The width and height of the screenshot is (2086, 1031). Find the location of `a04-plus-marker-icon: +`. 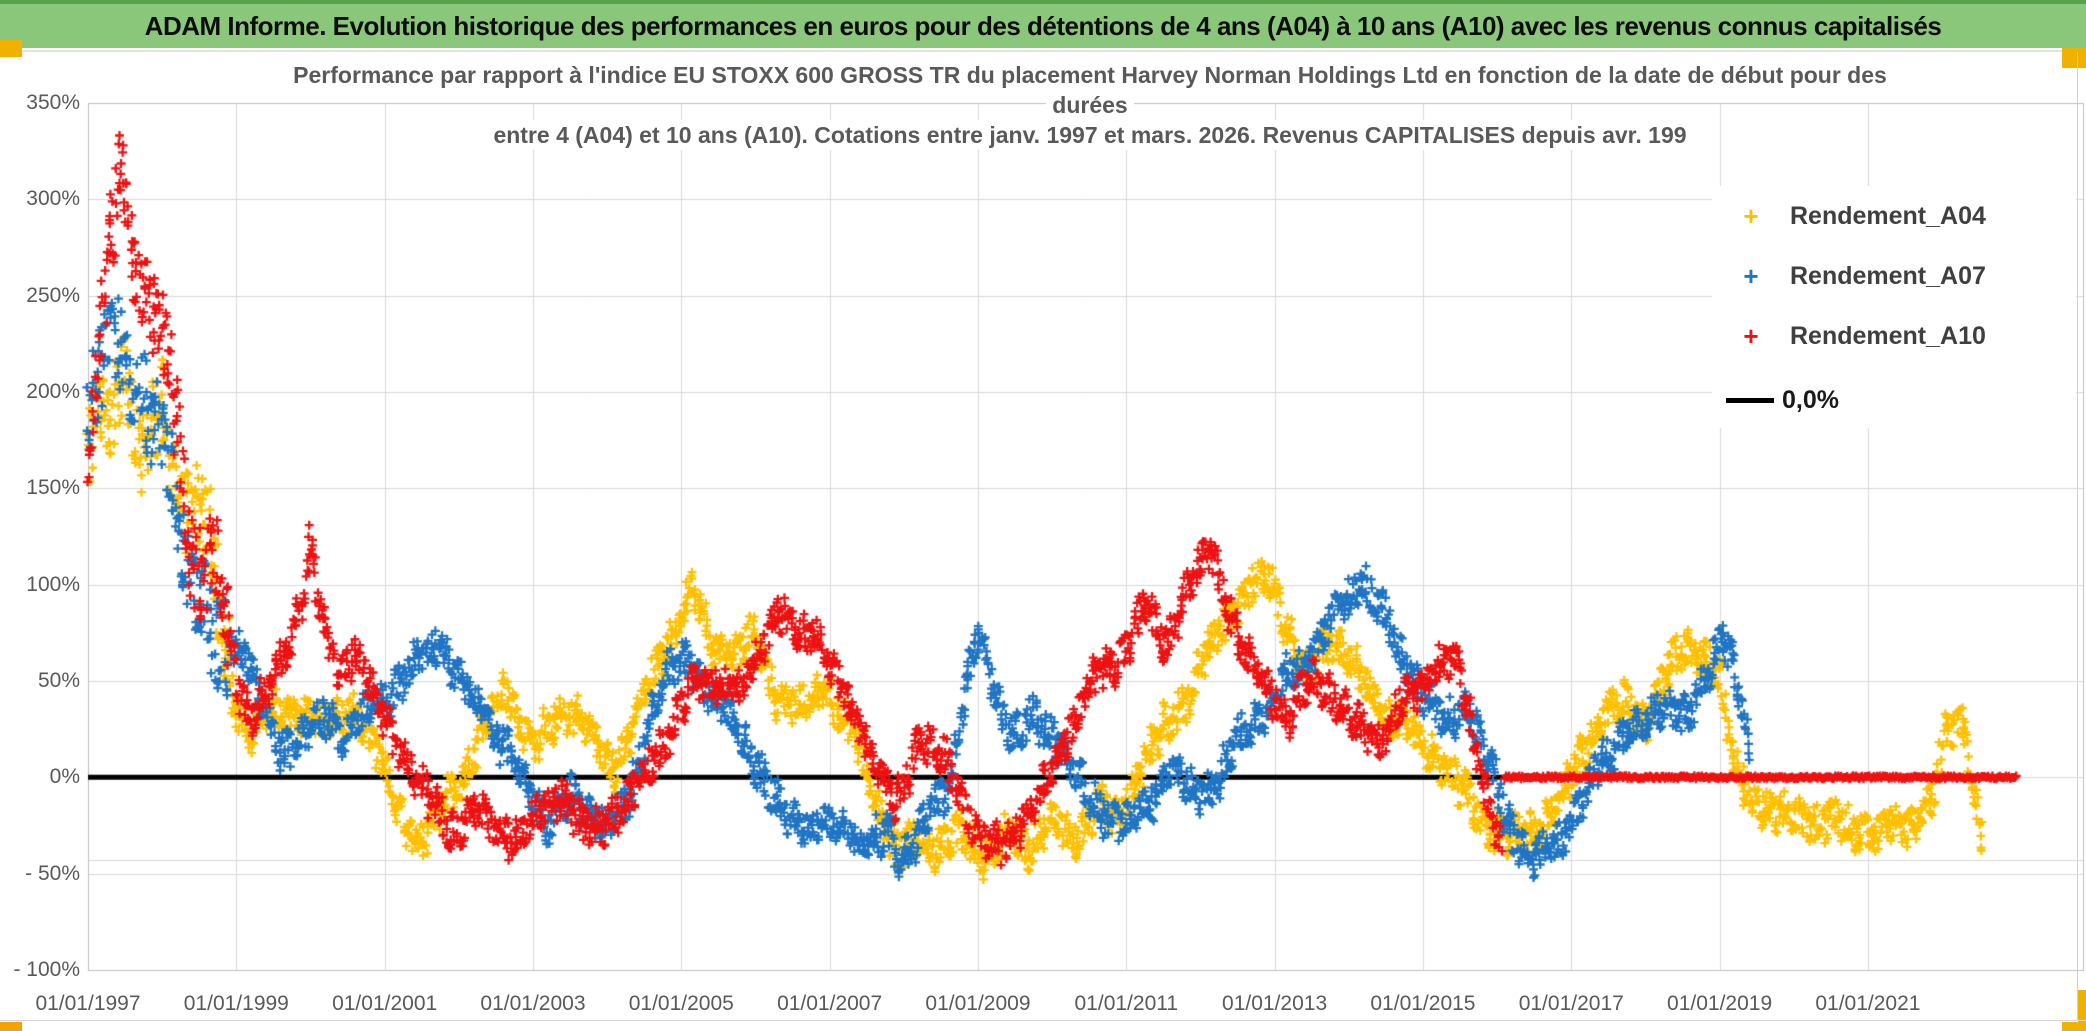

a04-plus-marker-icon: + is located at coordinates (1751, 216).